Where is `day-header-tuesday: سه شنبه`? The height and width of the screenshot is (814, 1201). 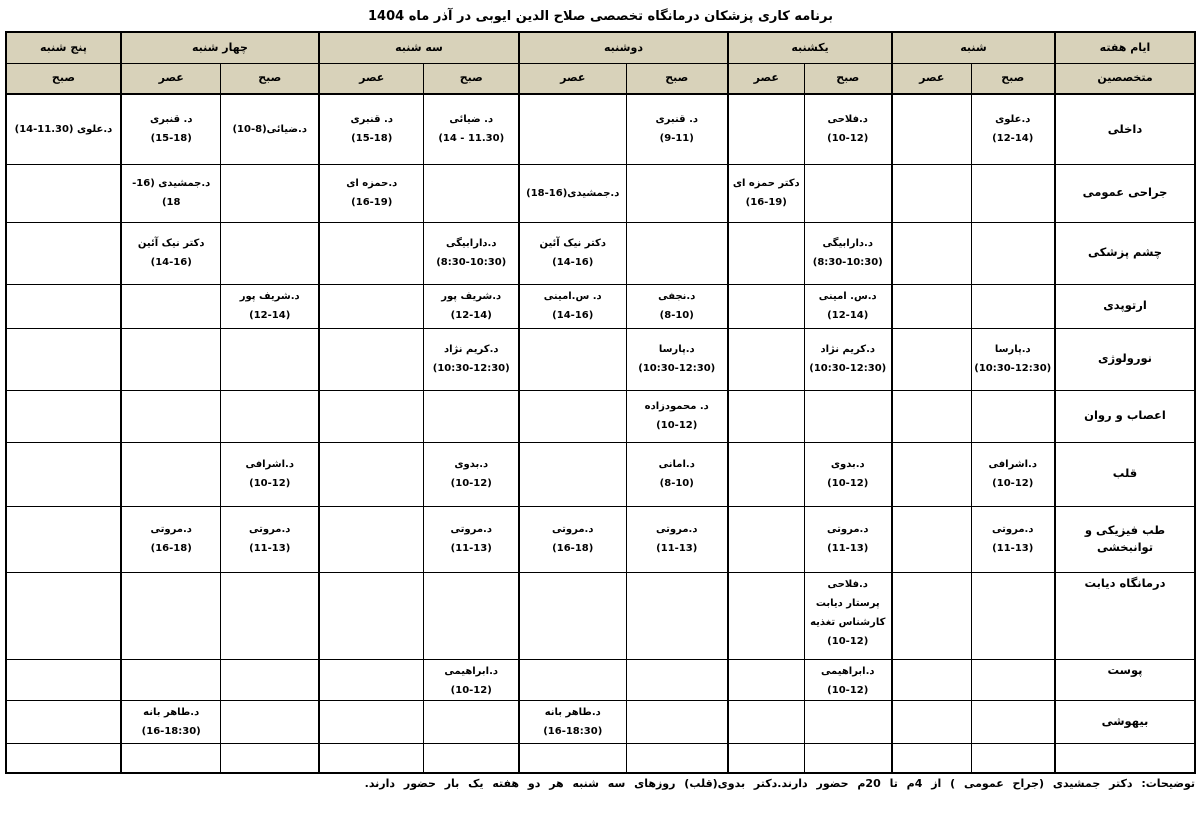 day-header-tuesday: سه شنبه is located at coordinates (419, 47).